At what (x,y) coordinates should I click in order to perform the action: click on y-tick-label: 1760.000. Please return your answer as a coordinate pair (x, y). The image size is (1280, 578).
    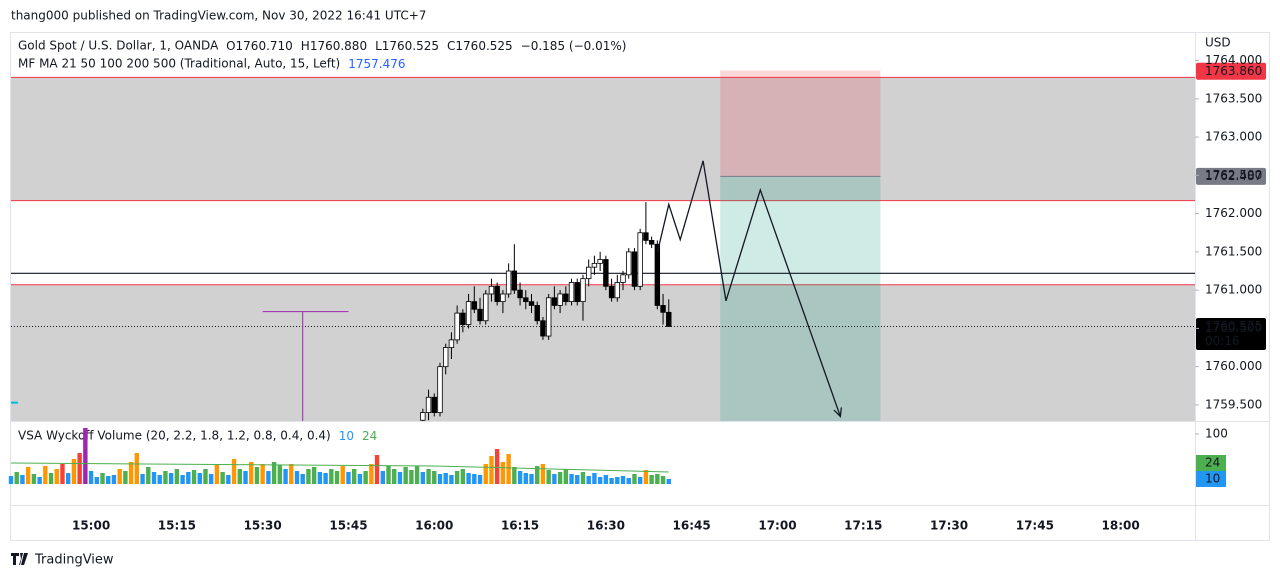
    Looking at the image, I should click on (1233, 366).